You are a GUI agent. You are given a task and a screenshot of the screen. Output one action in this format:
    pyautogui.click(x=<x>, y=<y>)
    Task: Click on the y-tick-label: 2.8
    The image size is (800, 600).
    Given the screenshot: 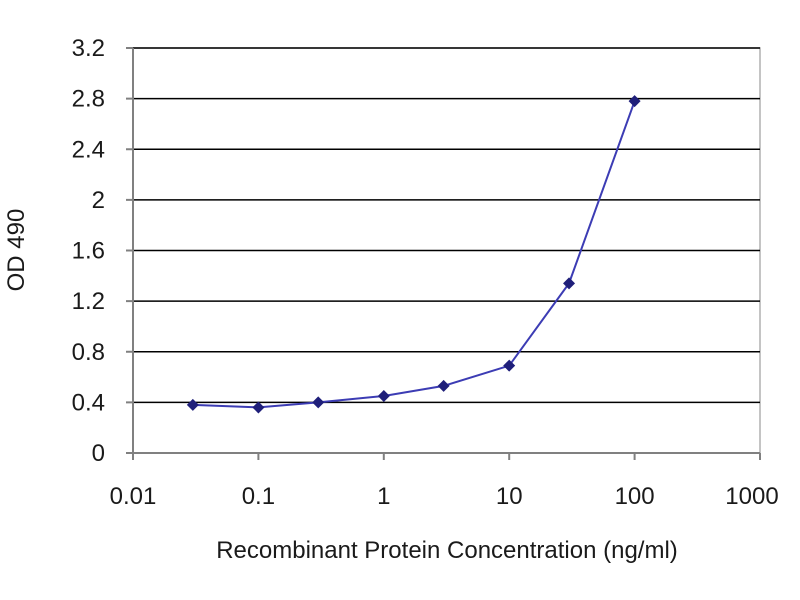 What is the action you would take?
    pyautogui.click(x=88, y=99)
    